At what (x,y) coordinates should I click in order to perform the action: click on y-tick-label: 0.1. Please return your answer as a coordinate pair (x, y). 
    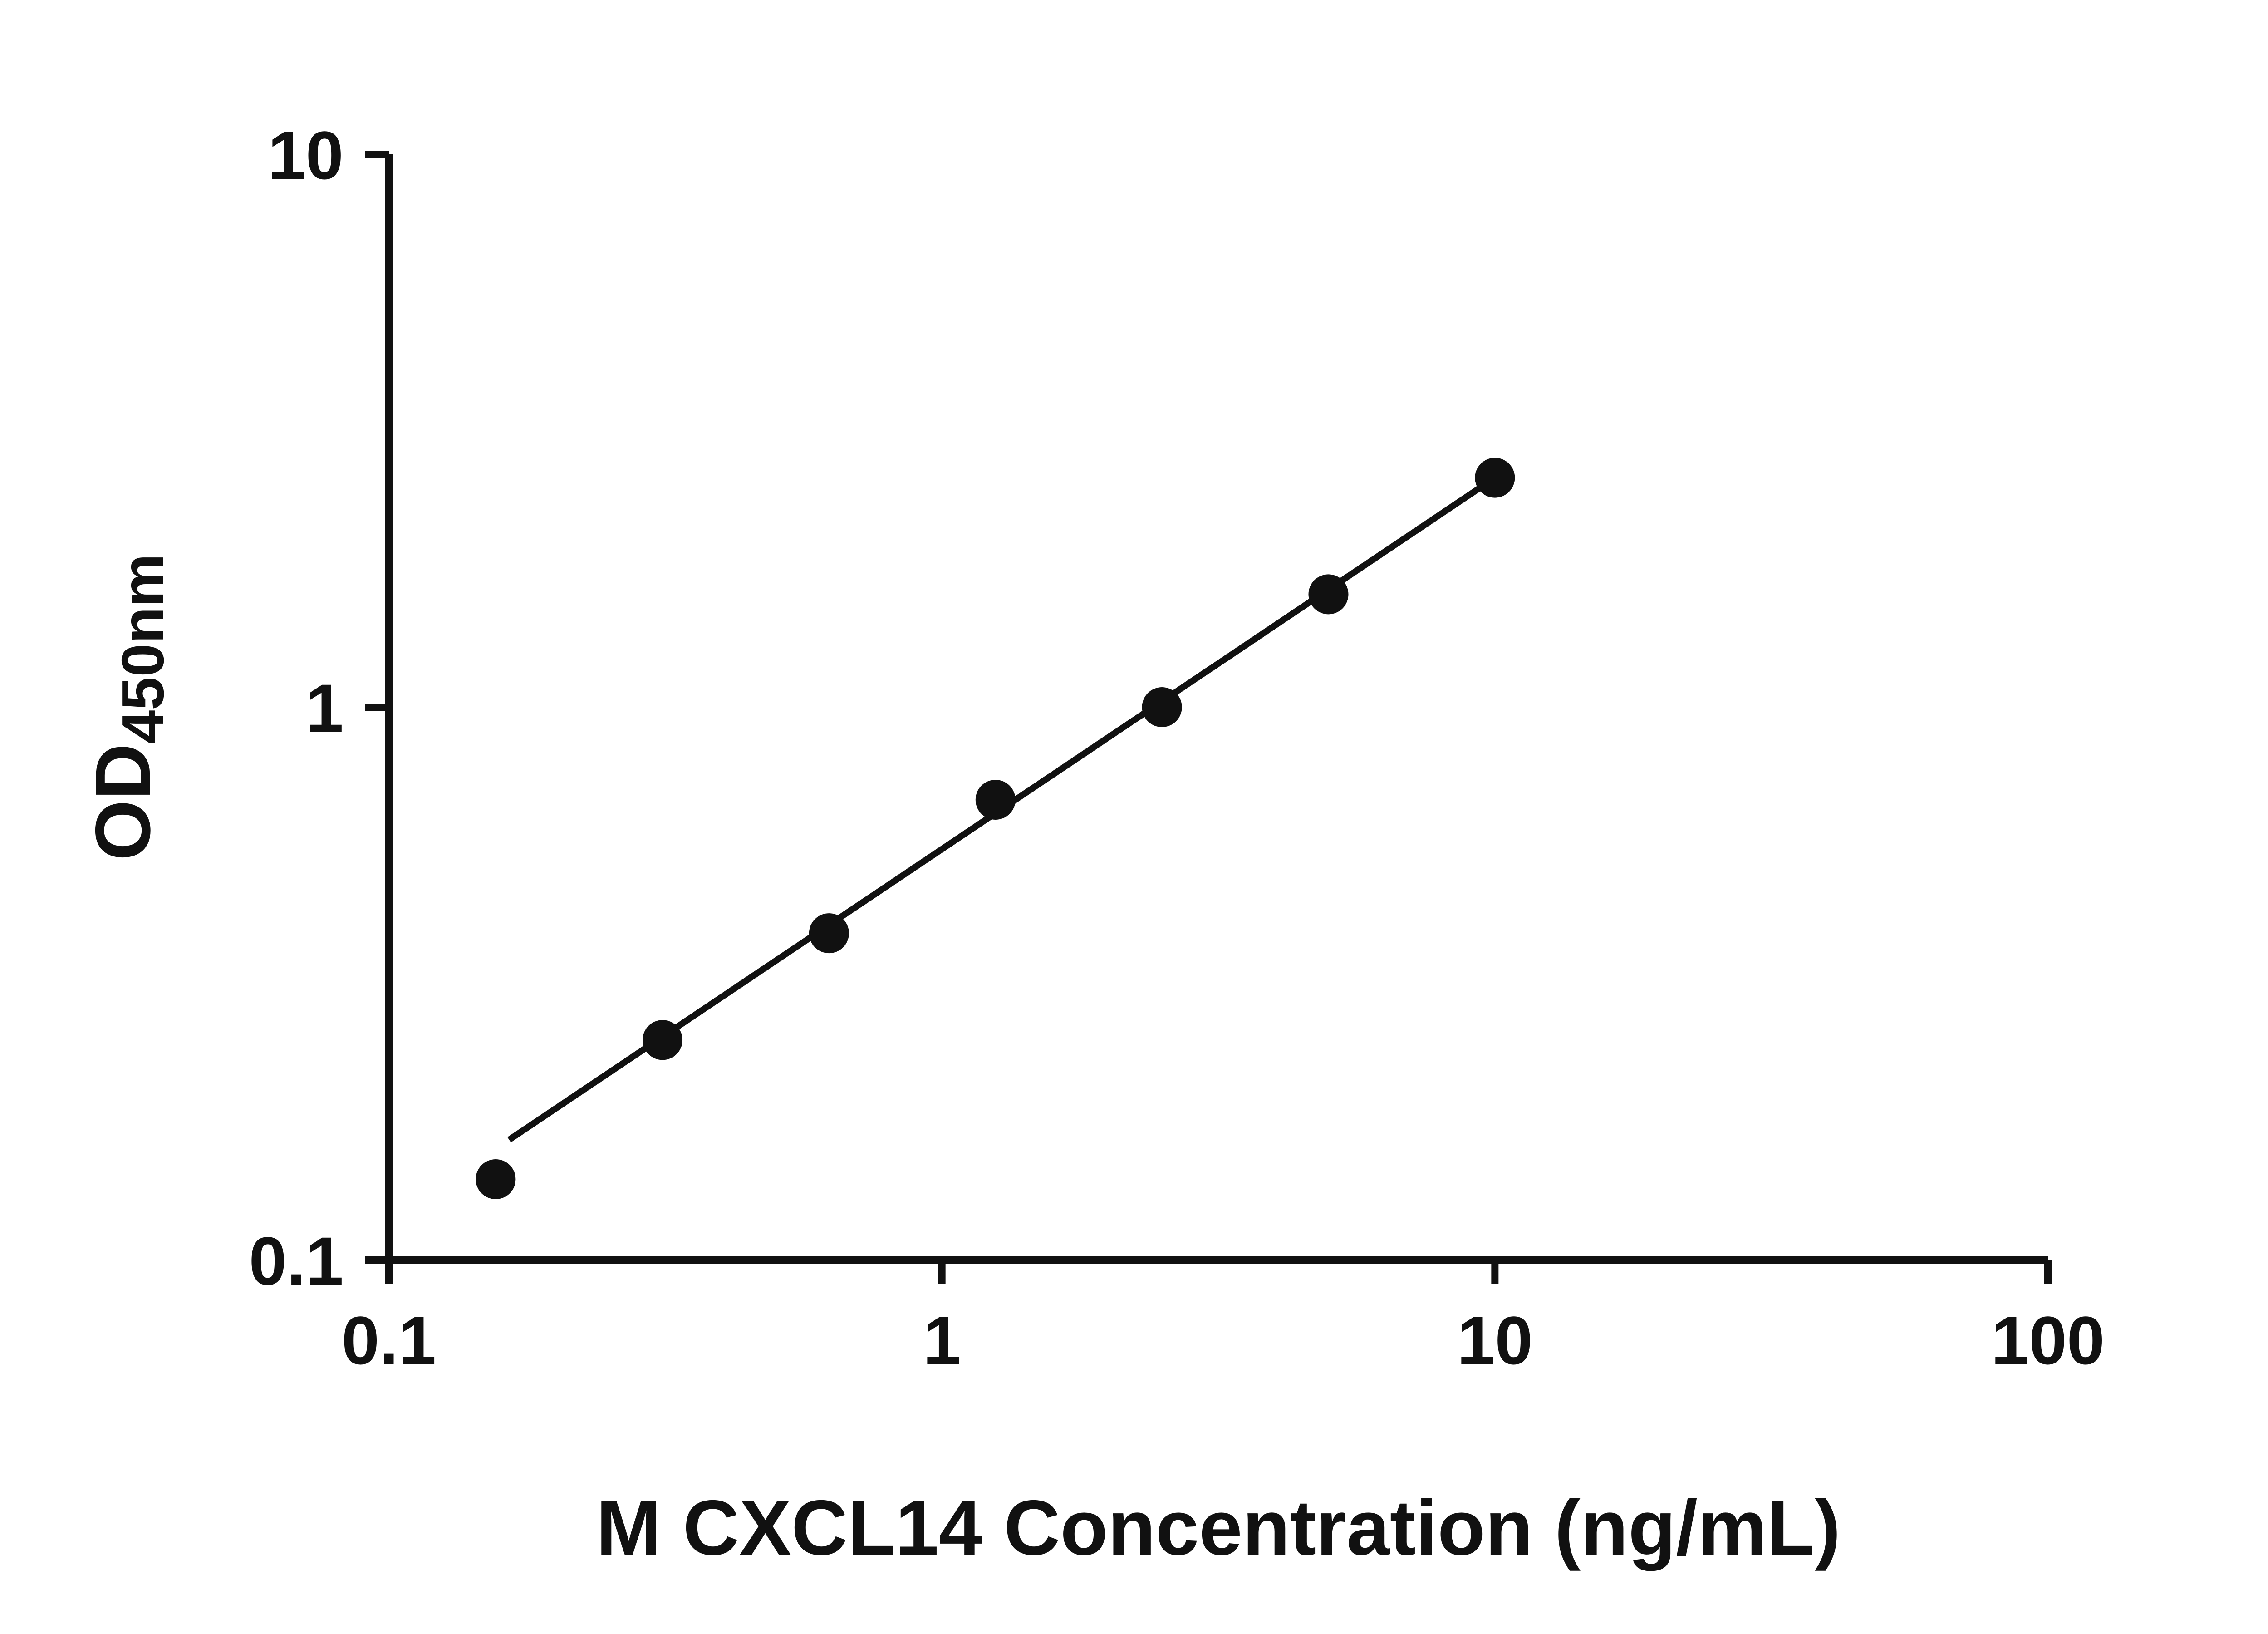
    Looking at the image, I should click on (296, 1261).